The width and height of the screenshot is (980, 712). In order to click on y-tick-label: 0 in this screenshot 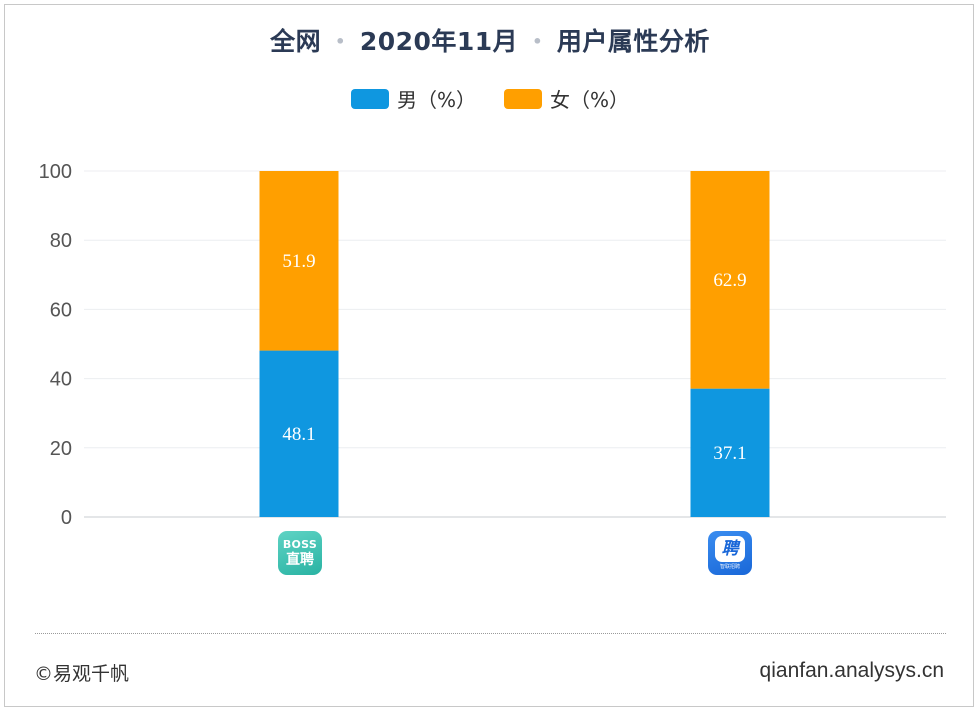, I will do `click(66, 518)`.